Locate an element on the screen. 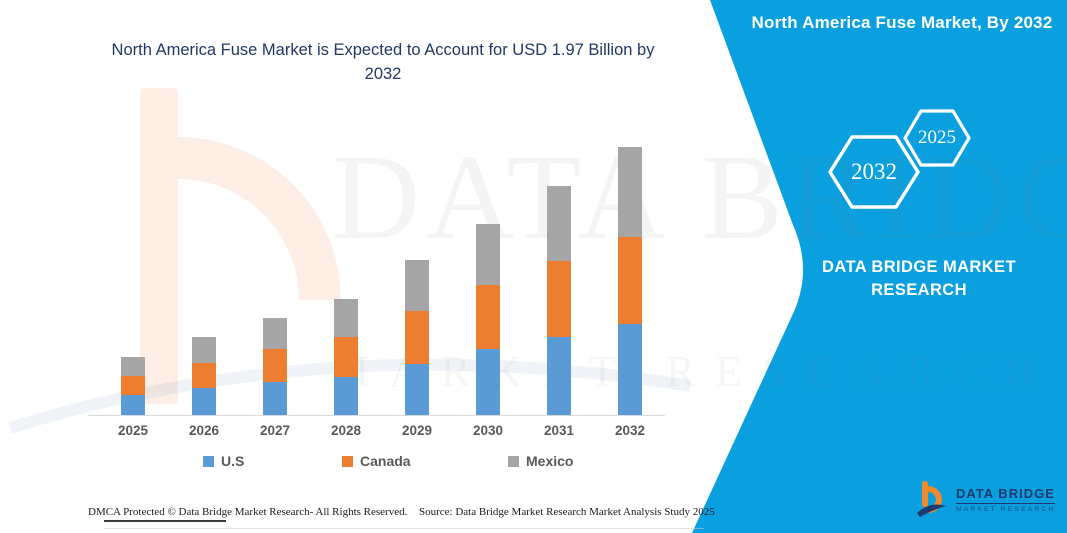  logo-brand-text: DATA BRIDGE is located at coordinates (1006, 495).